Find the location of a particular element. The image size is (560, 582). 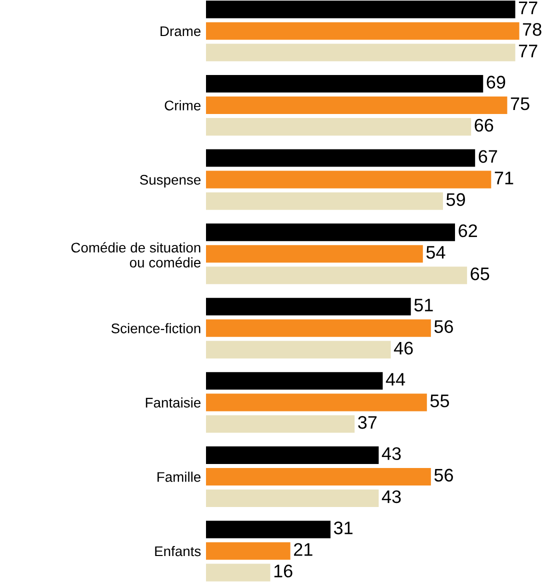

data-label: 78 is located at coordinates (532, 29).